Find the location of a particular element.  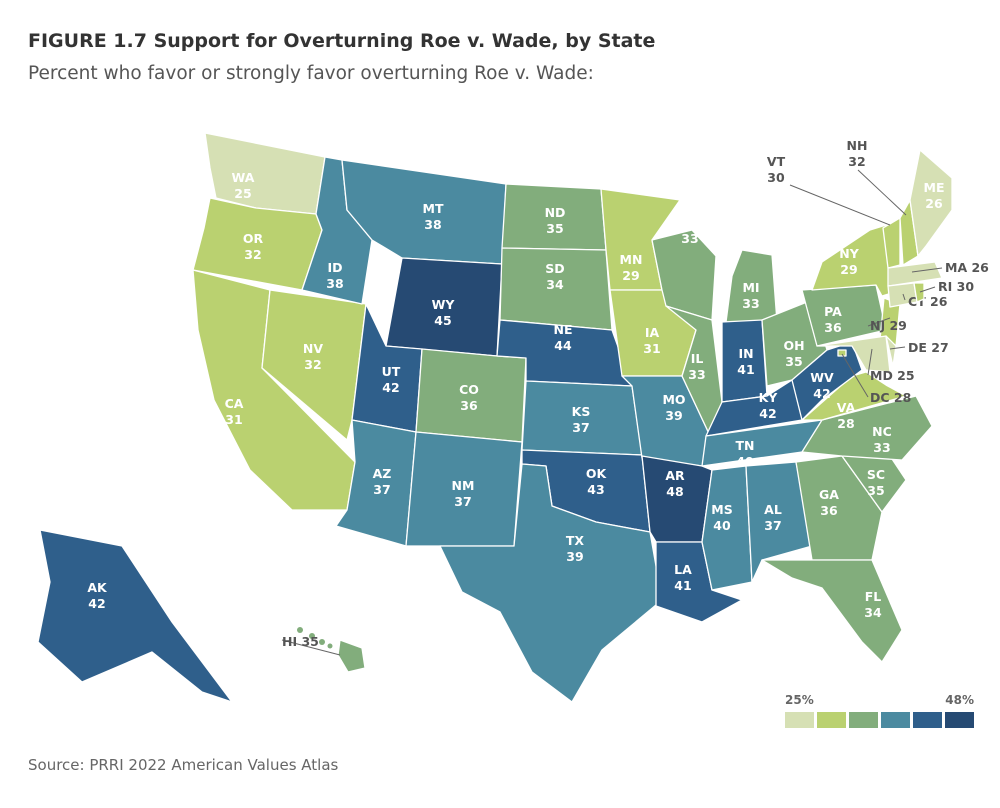

state-abbr-label: IA is located at coordinates (652, 332).